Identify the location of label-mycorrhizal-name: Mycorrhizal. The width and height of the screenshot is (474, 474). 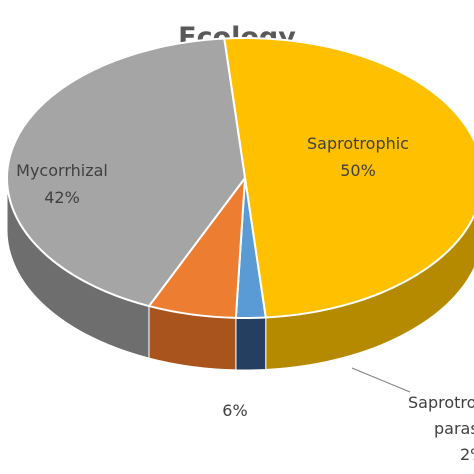
(62, 170).